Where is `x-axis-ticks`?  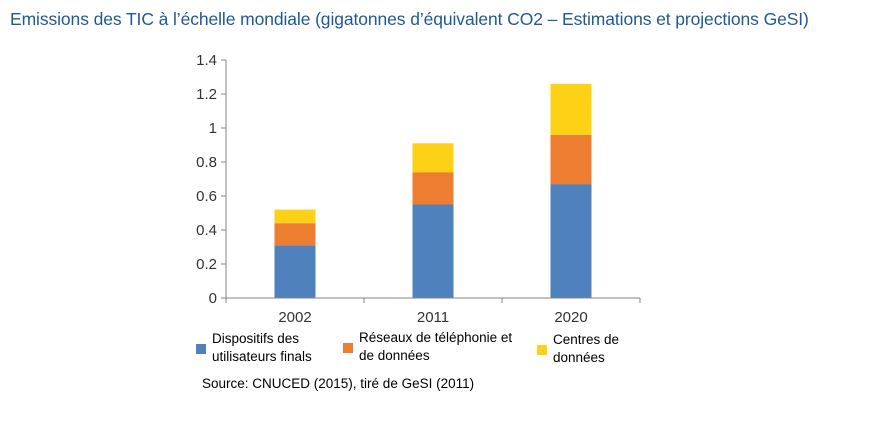
x-axis-ticks is located at coordinates (433, 300).